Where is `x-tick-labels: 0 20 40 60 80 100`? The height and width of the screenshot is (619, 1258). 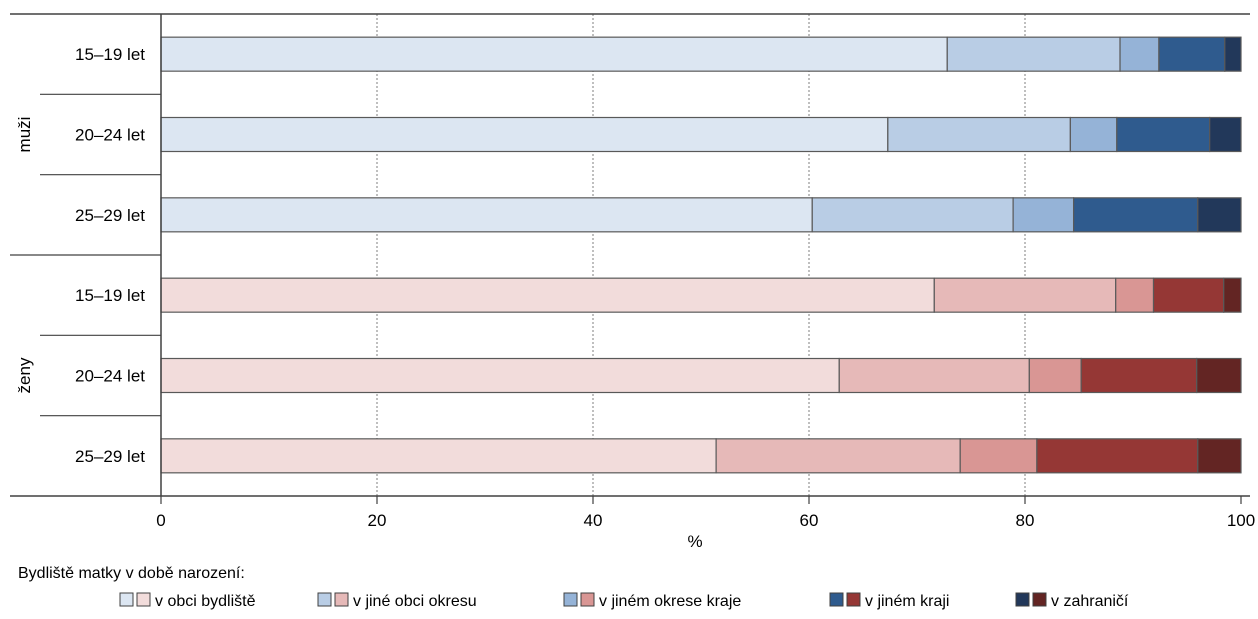
x-tick-labels: 0 20 40 60 80 100 is located at coordinates (705, 513).